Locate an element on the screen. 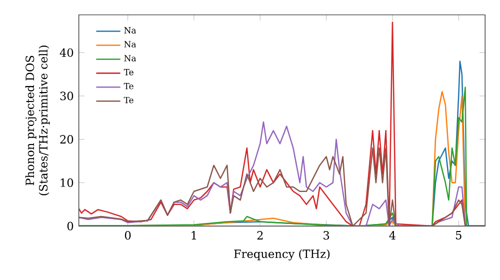  x-tick-label: 5 is located at coordinates (459, 235).